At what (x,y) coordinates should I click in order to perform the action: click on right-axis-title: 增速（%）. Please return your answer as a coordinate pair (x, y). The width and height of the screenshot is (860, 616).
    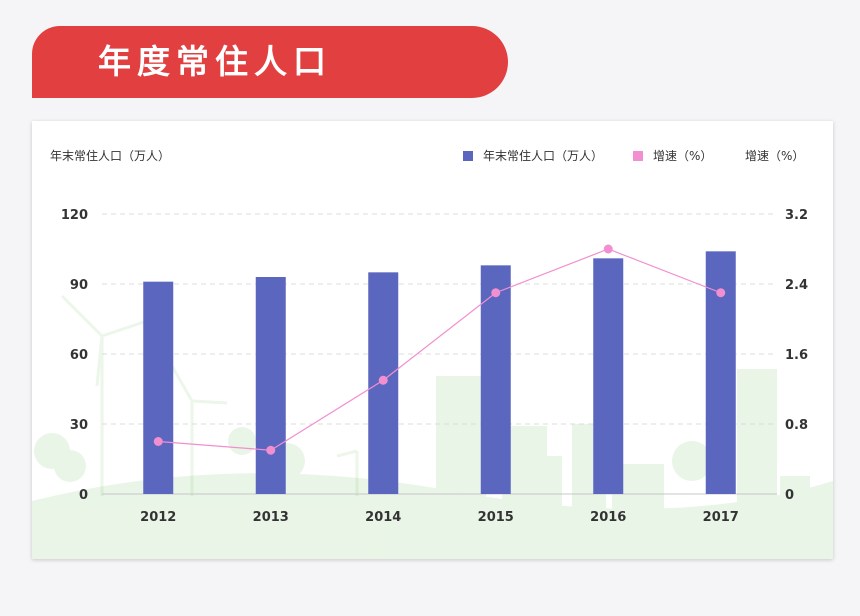
    Looking at the image, I should click on (775, 156).